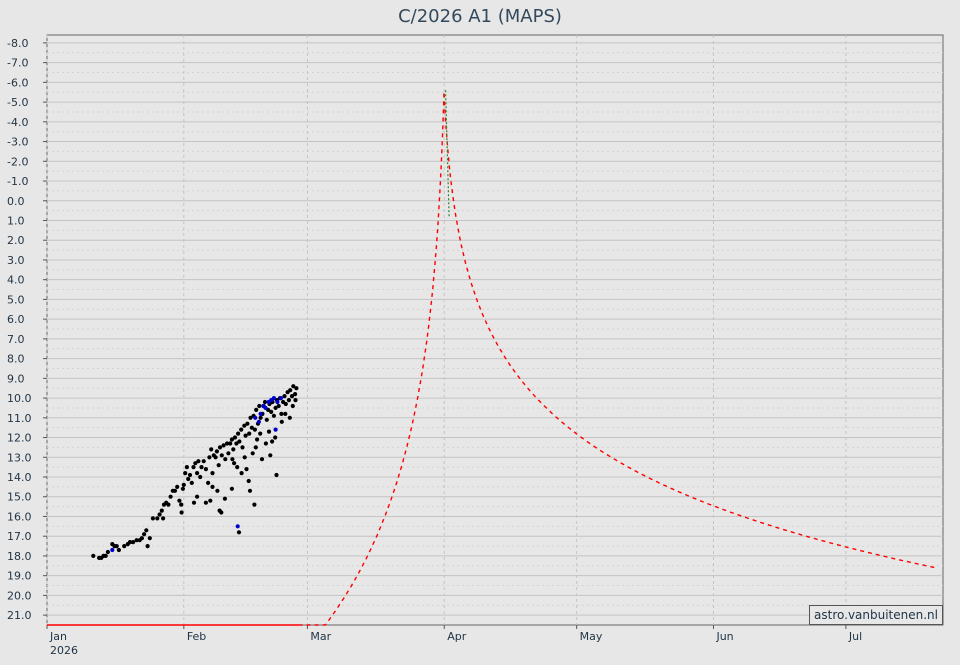 Image resolution: width=960 pixels, height=665 pixels. Describe the element at coordinates (19, 615) in the screenshot. I see `y-tick-label: 21.0` at that location.